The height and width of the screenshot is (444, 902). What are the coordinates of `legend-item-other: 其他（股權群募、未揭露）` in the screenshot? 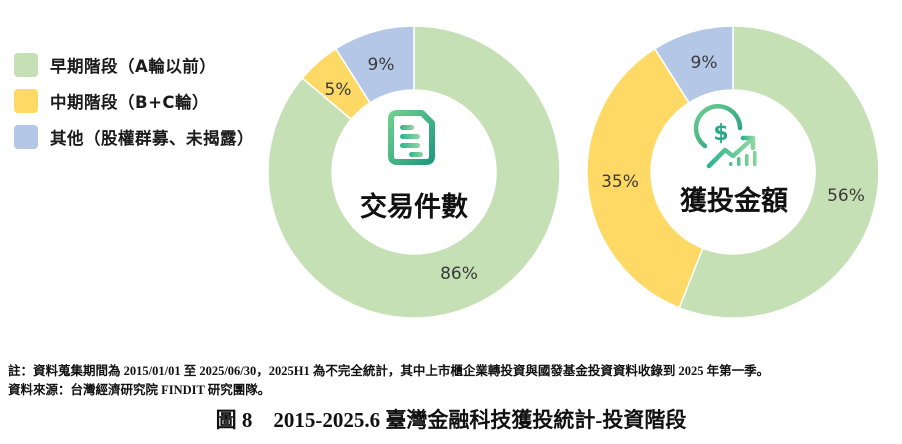 It's located at (134, 137).